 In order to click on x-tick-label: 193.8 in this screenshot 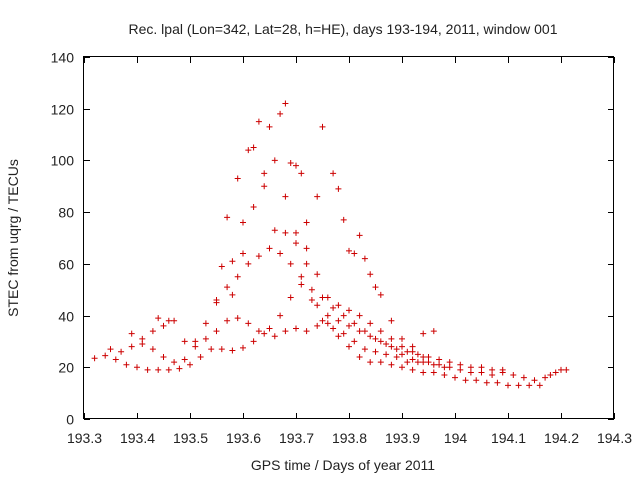, I will do `click(349, 438)`.